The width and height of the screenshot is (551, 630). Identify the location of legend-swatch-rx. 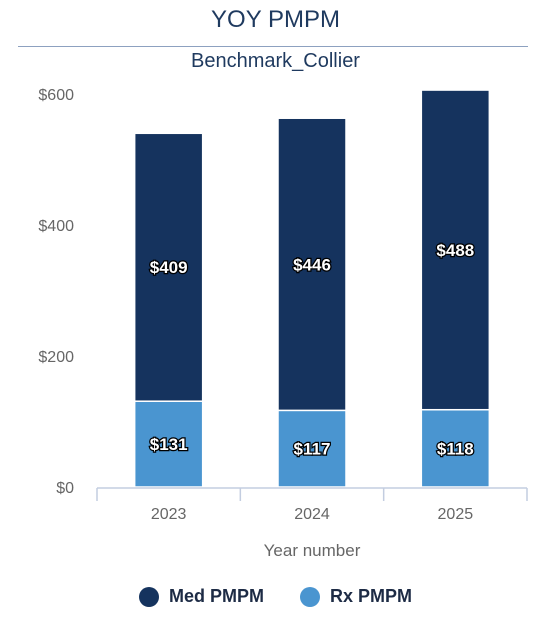
(310, 596).